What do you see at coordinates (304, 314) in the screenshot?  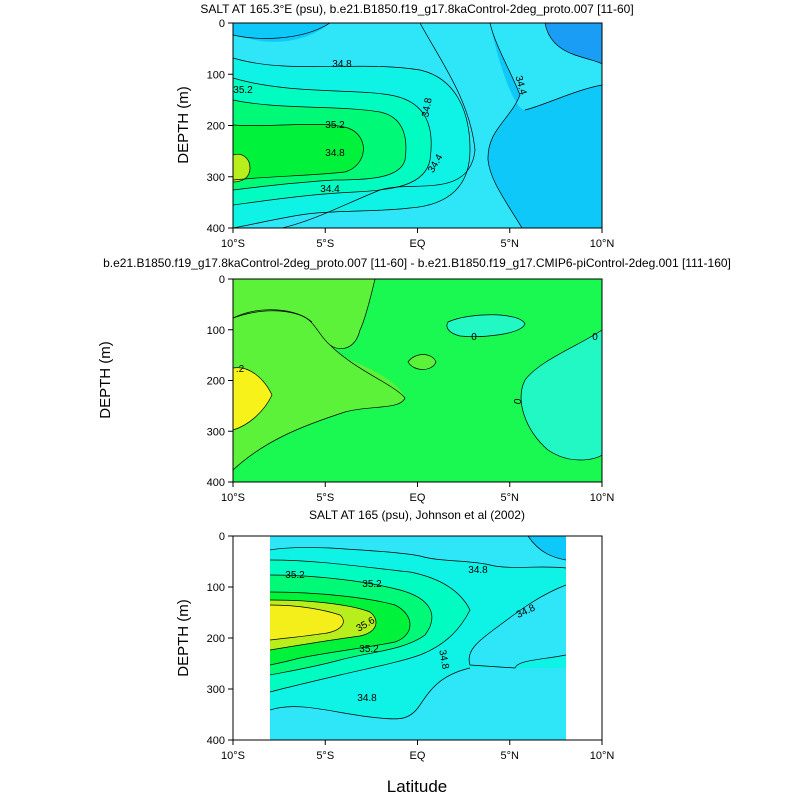 I see `fill-pos-top` at bounding box center [304, 314].